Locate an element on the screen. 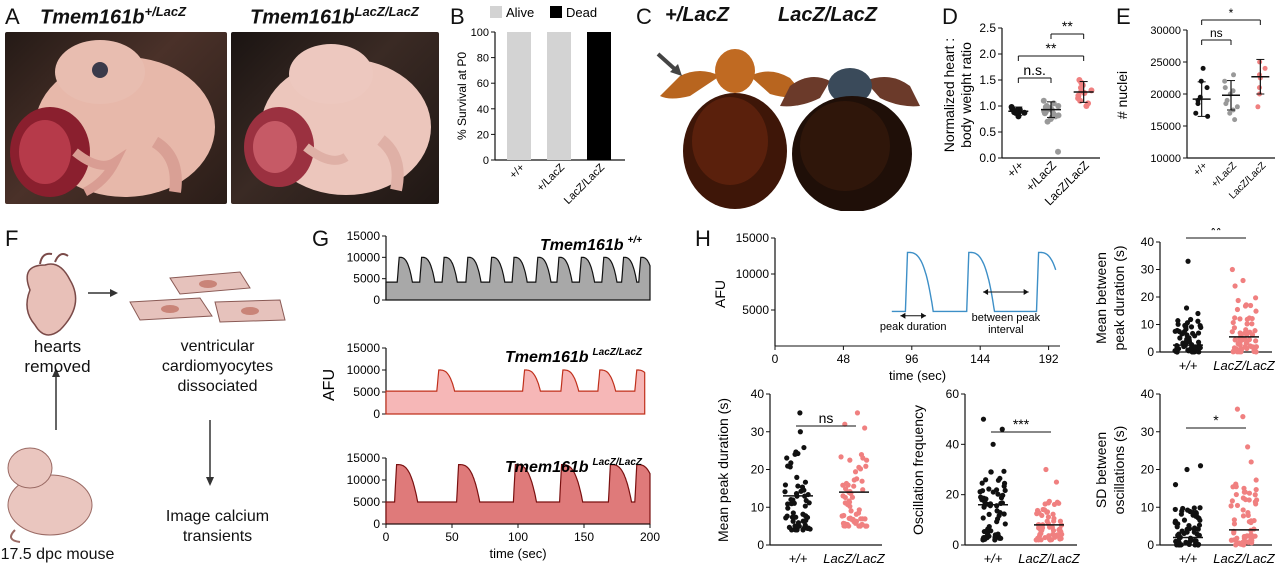  x-tick-label: 144 is located at coordinates (980, 359).